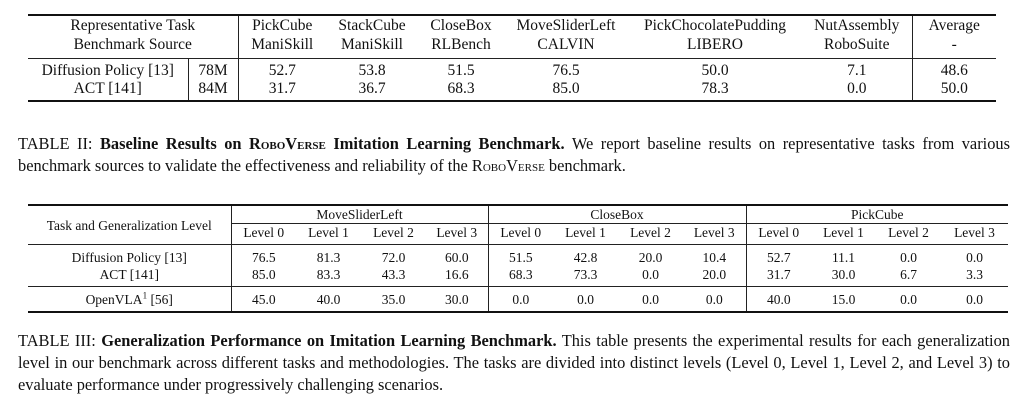 This screenshot has width=1024, height=417. Describe the element at coordinates (133, 24) in the screenshot. I see `table2-label-line1: Representative Task` at that location.